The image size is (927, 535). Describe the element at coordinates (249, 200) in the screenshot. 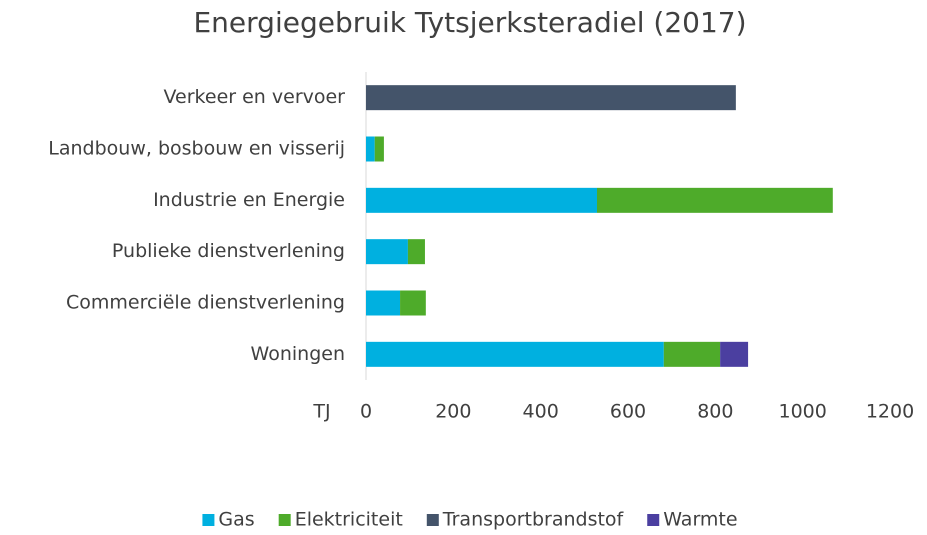

I see `y-tick-label: Industrie en Energie` at that location.